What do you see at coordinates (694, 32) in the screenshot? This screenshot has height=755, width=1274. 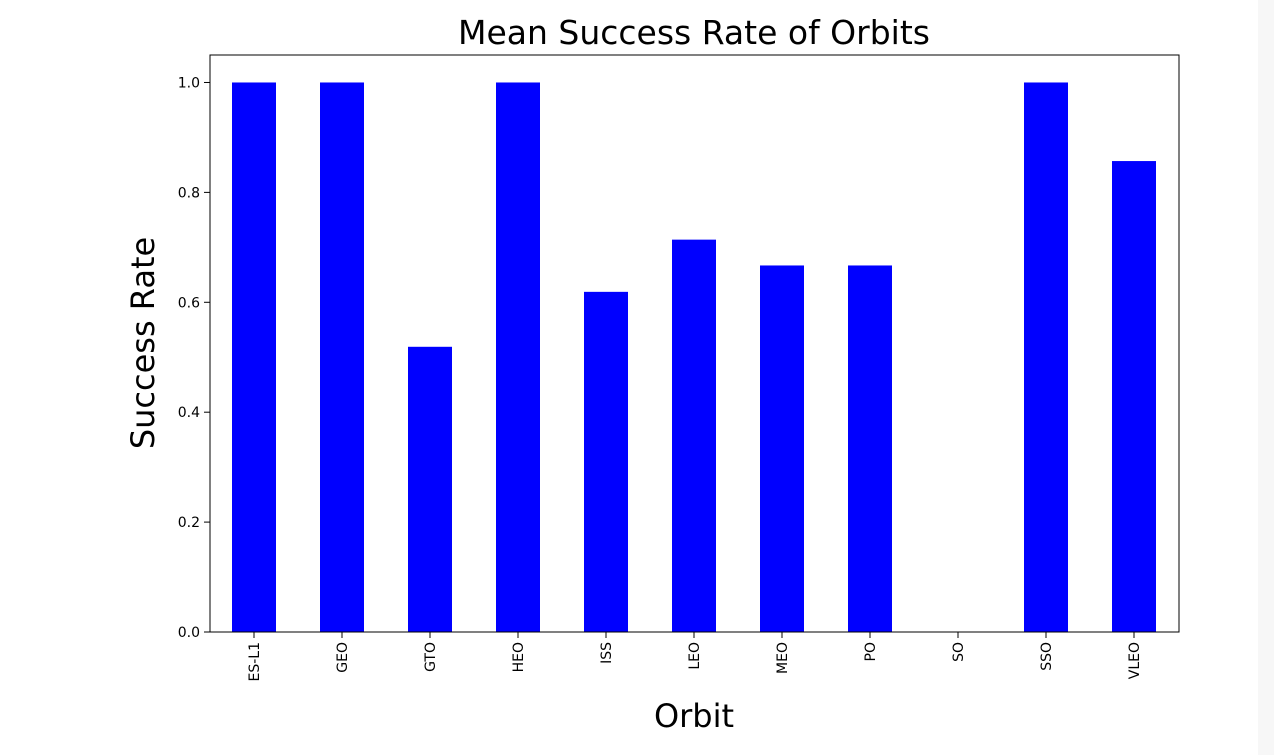 I see `chart-title: Mean Success Rate of Orbits` at bounding box center [694, 32].